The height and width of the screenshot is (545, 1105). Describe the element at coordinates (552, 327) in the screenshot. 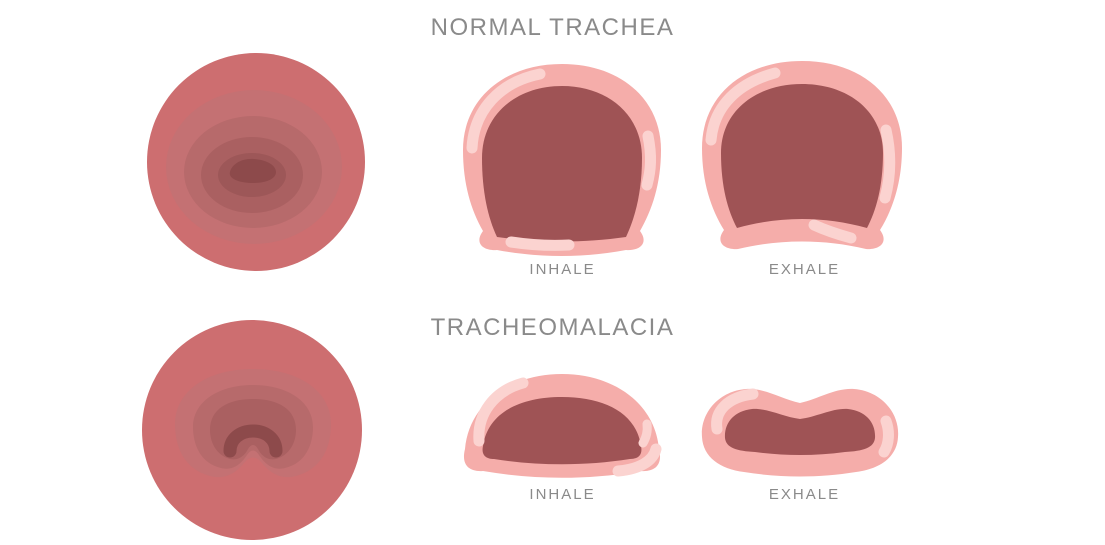

I see `section-title-tracheomalacia: TRACHEOMALACIA` at that location.